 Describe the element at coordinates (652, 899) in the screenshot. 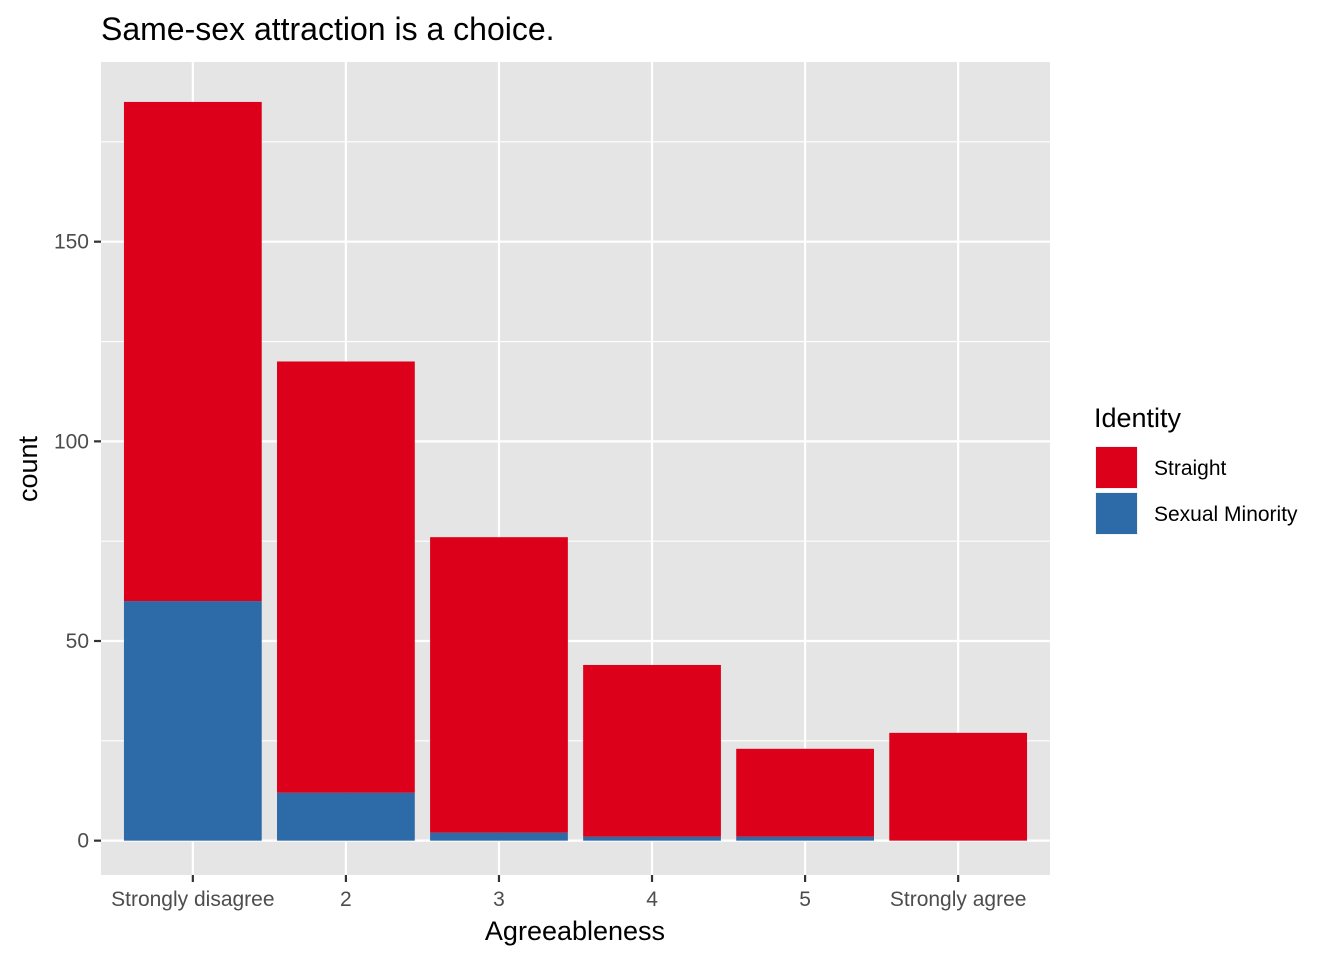

I see `x-tick-label: 4` at that location.